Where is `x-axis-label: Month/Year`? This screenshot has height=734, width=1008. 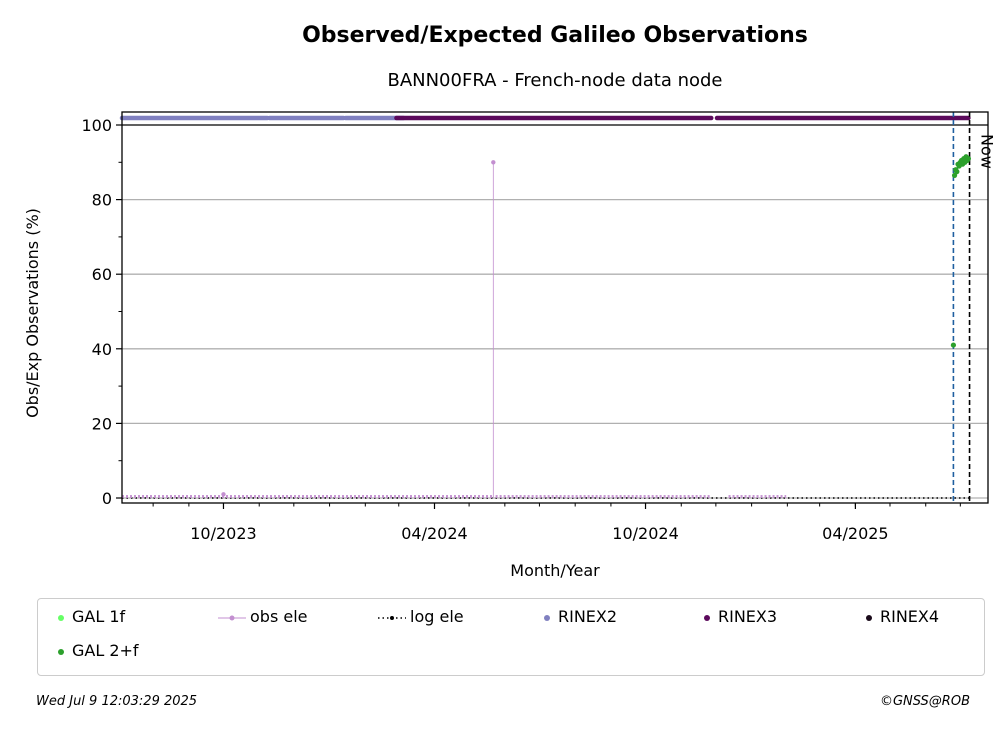 x-axis-label: Month/Year is located at coordinates (555, 570).